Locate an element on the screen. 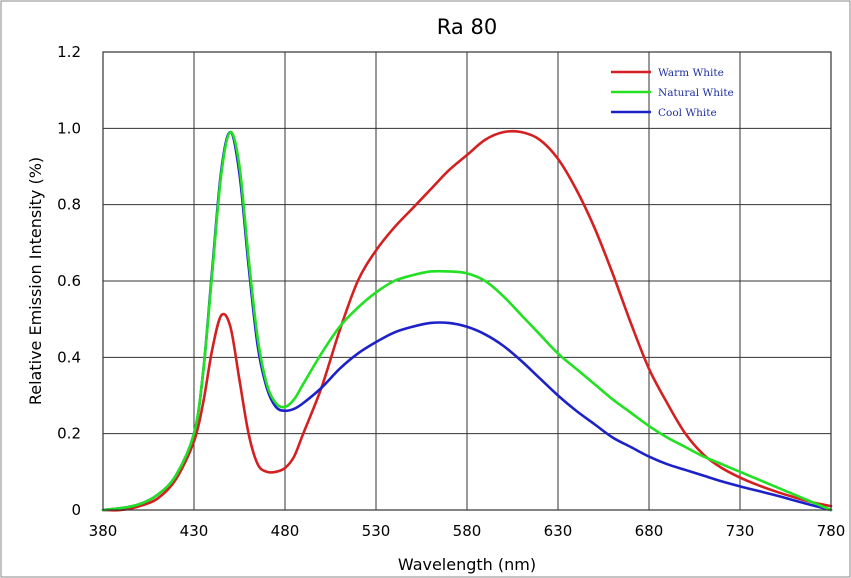 The image size is (851, 578). y-tick-label: 0.2 is located at coordinates (69, 434).